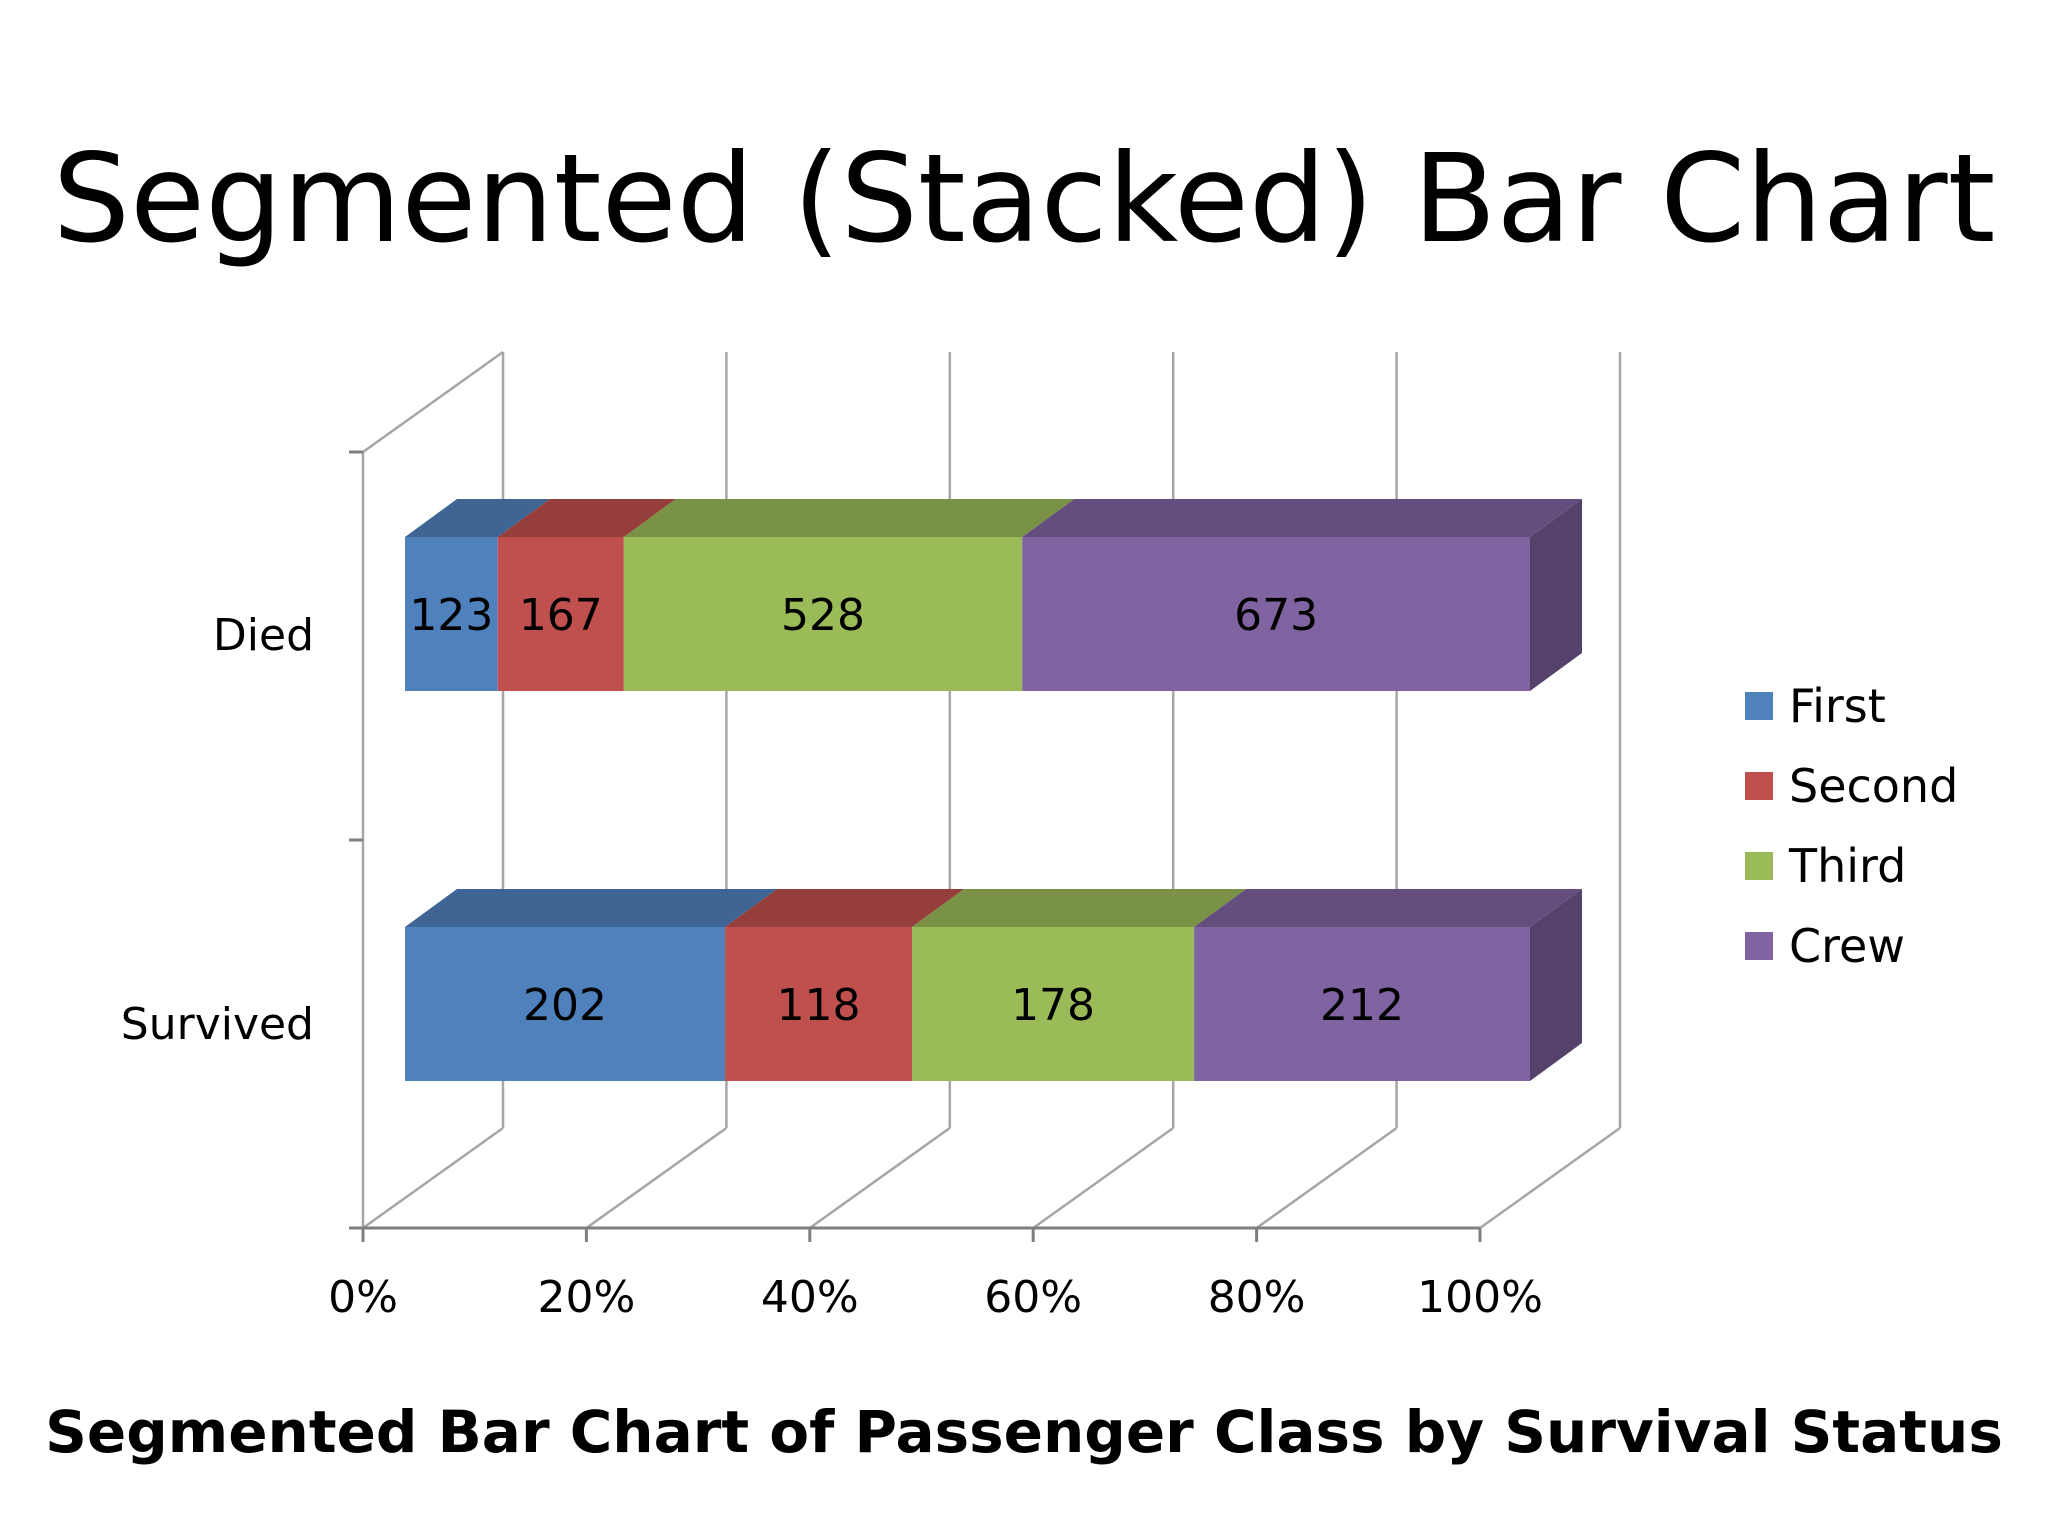 The image size is (2048, 1536). I want to click on bar-top-survived-first, so click(591, 908).